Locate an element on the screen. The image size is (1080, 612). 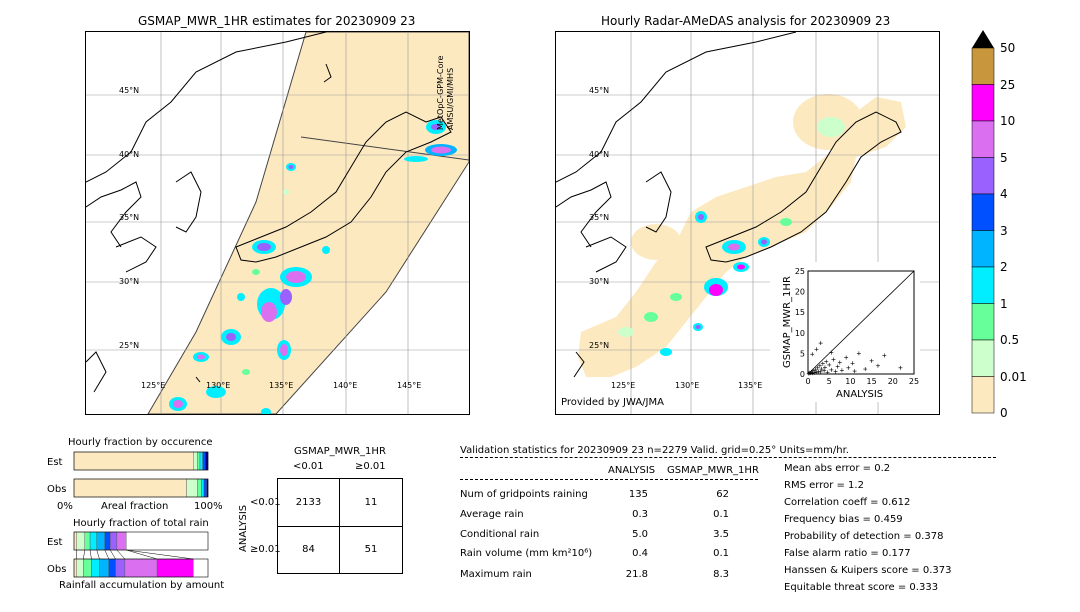
scatter-xtick: 0 is located at coordinates (807, 381).